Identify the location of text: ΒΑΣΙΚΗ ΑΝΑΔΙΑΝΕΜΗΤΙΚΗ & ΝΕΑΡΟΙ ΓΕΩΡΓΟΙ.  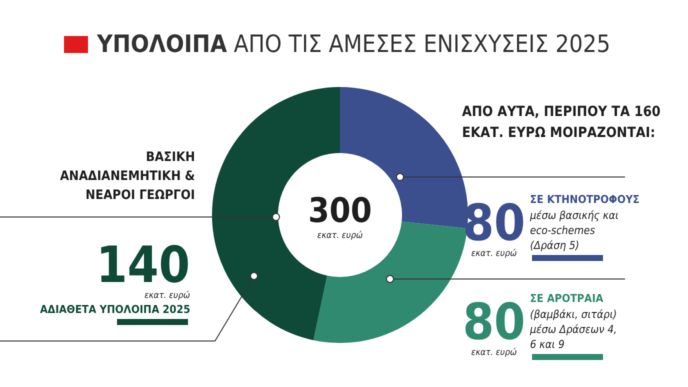
(128, 177).